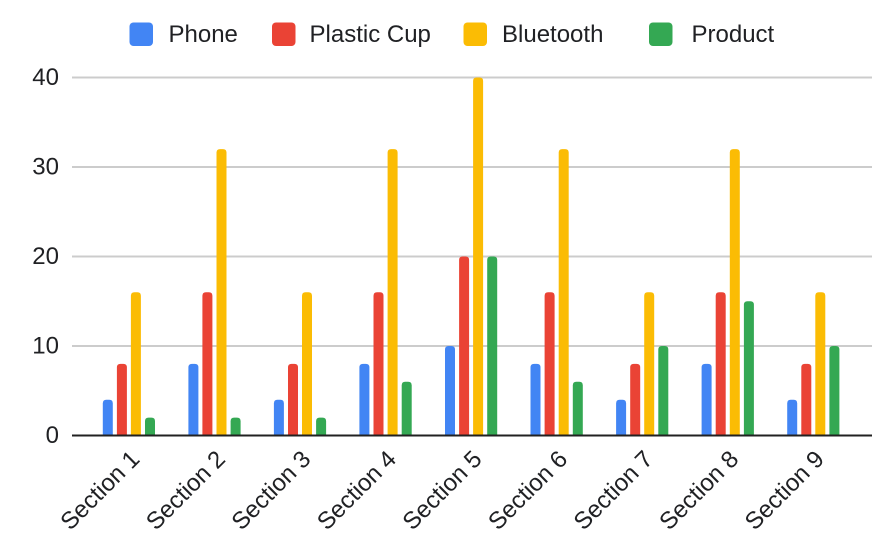 The height and width of the screenshot is (545, 890). Describe the element at coordinates (699, 491) in the screenshot. I see `svg-text: Section 8` at that location.